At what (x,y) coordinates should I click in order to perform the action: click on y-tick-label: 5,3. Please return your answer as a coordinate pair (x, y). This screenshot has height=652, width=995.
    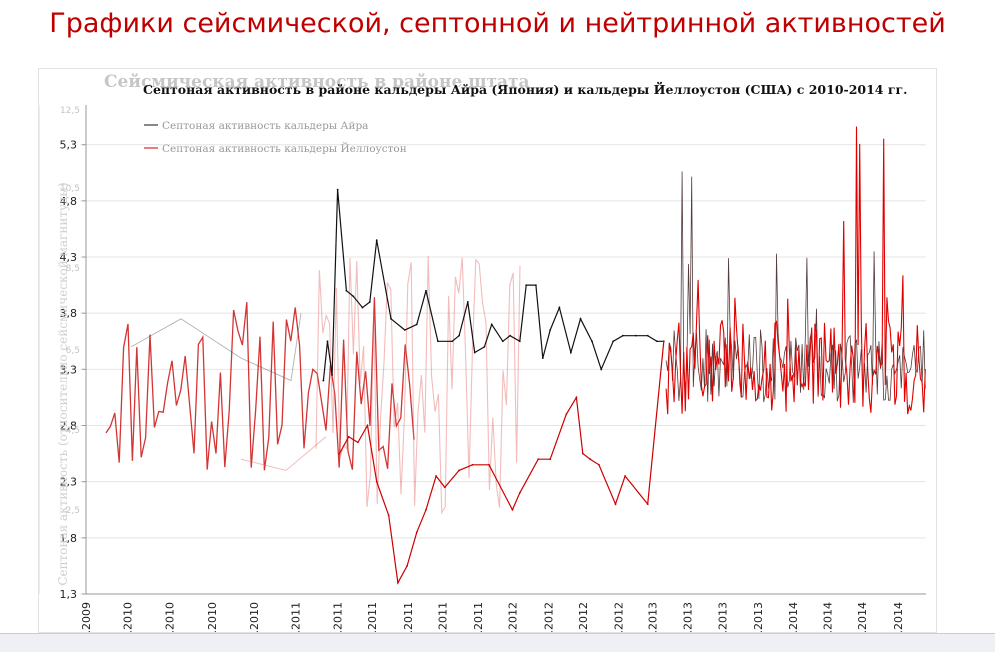
    Looking at the image, I should click on (69, 145).